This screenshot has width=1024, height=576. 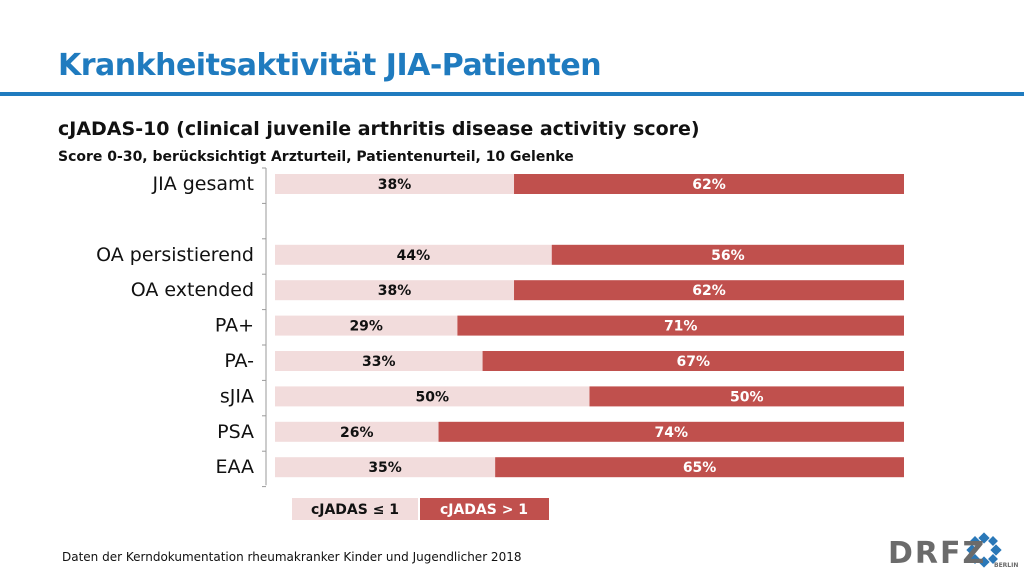 I want to click on legend-label-high: cJADAS > 1, so click(x=484, y=510).